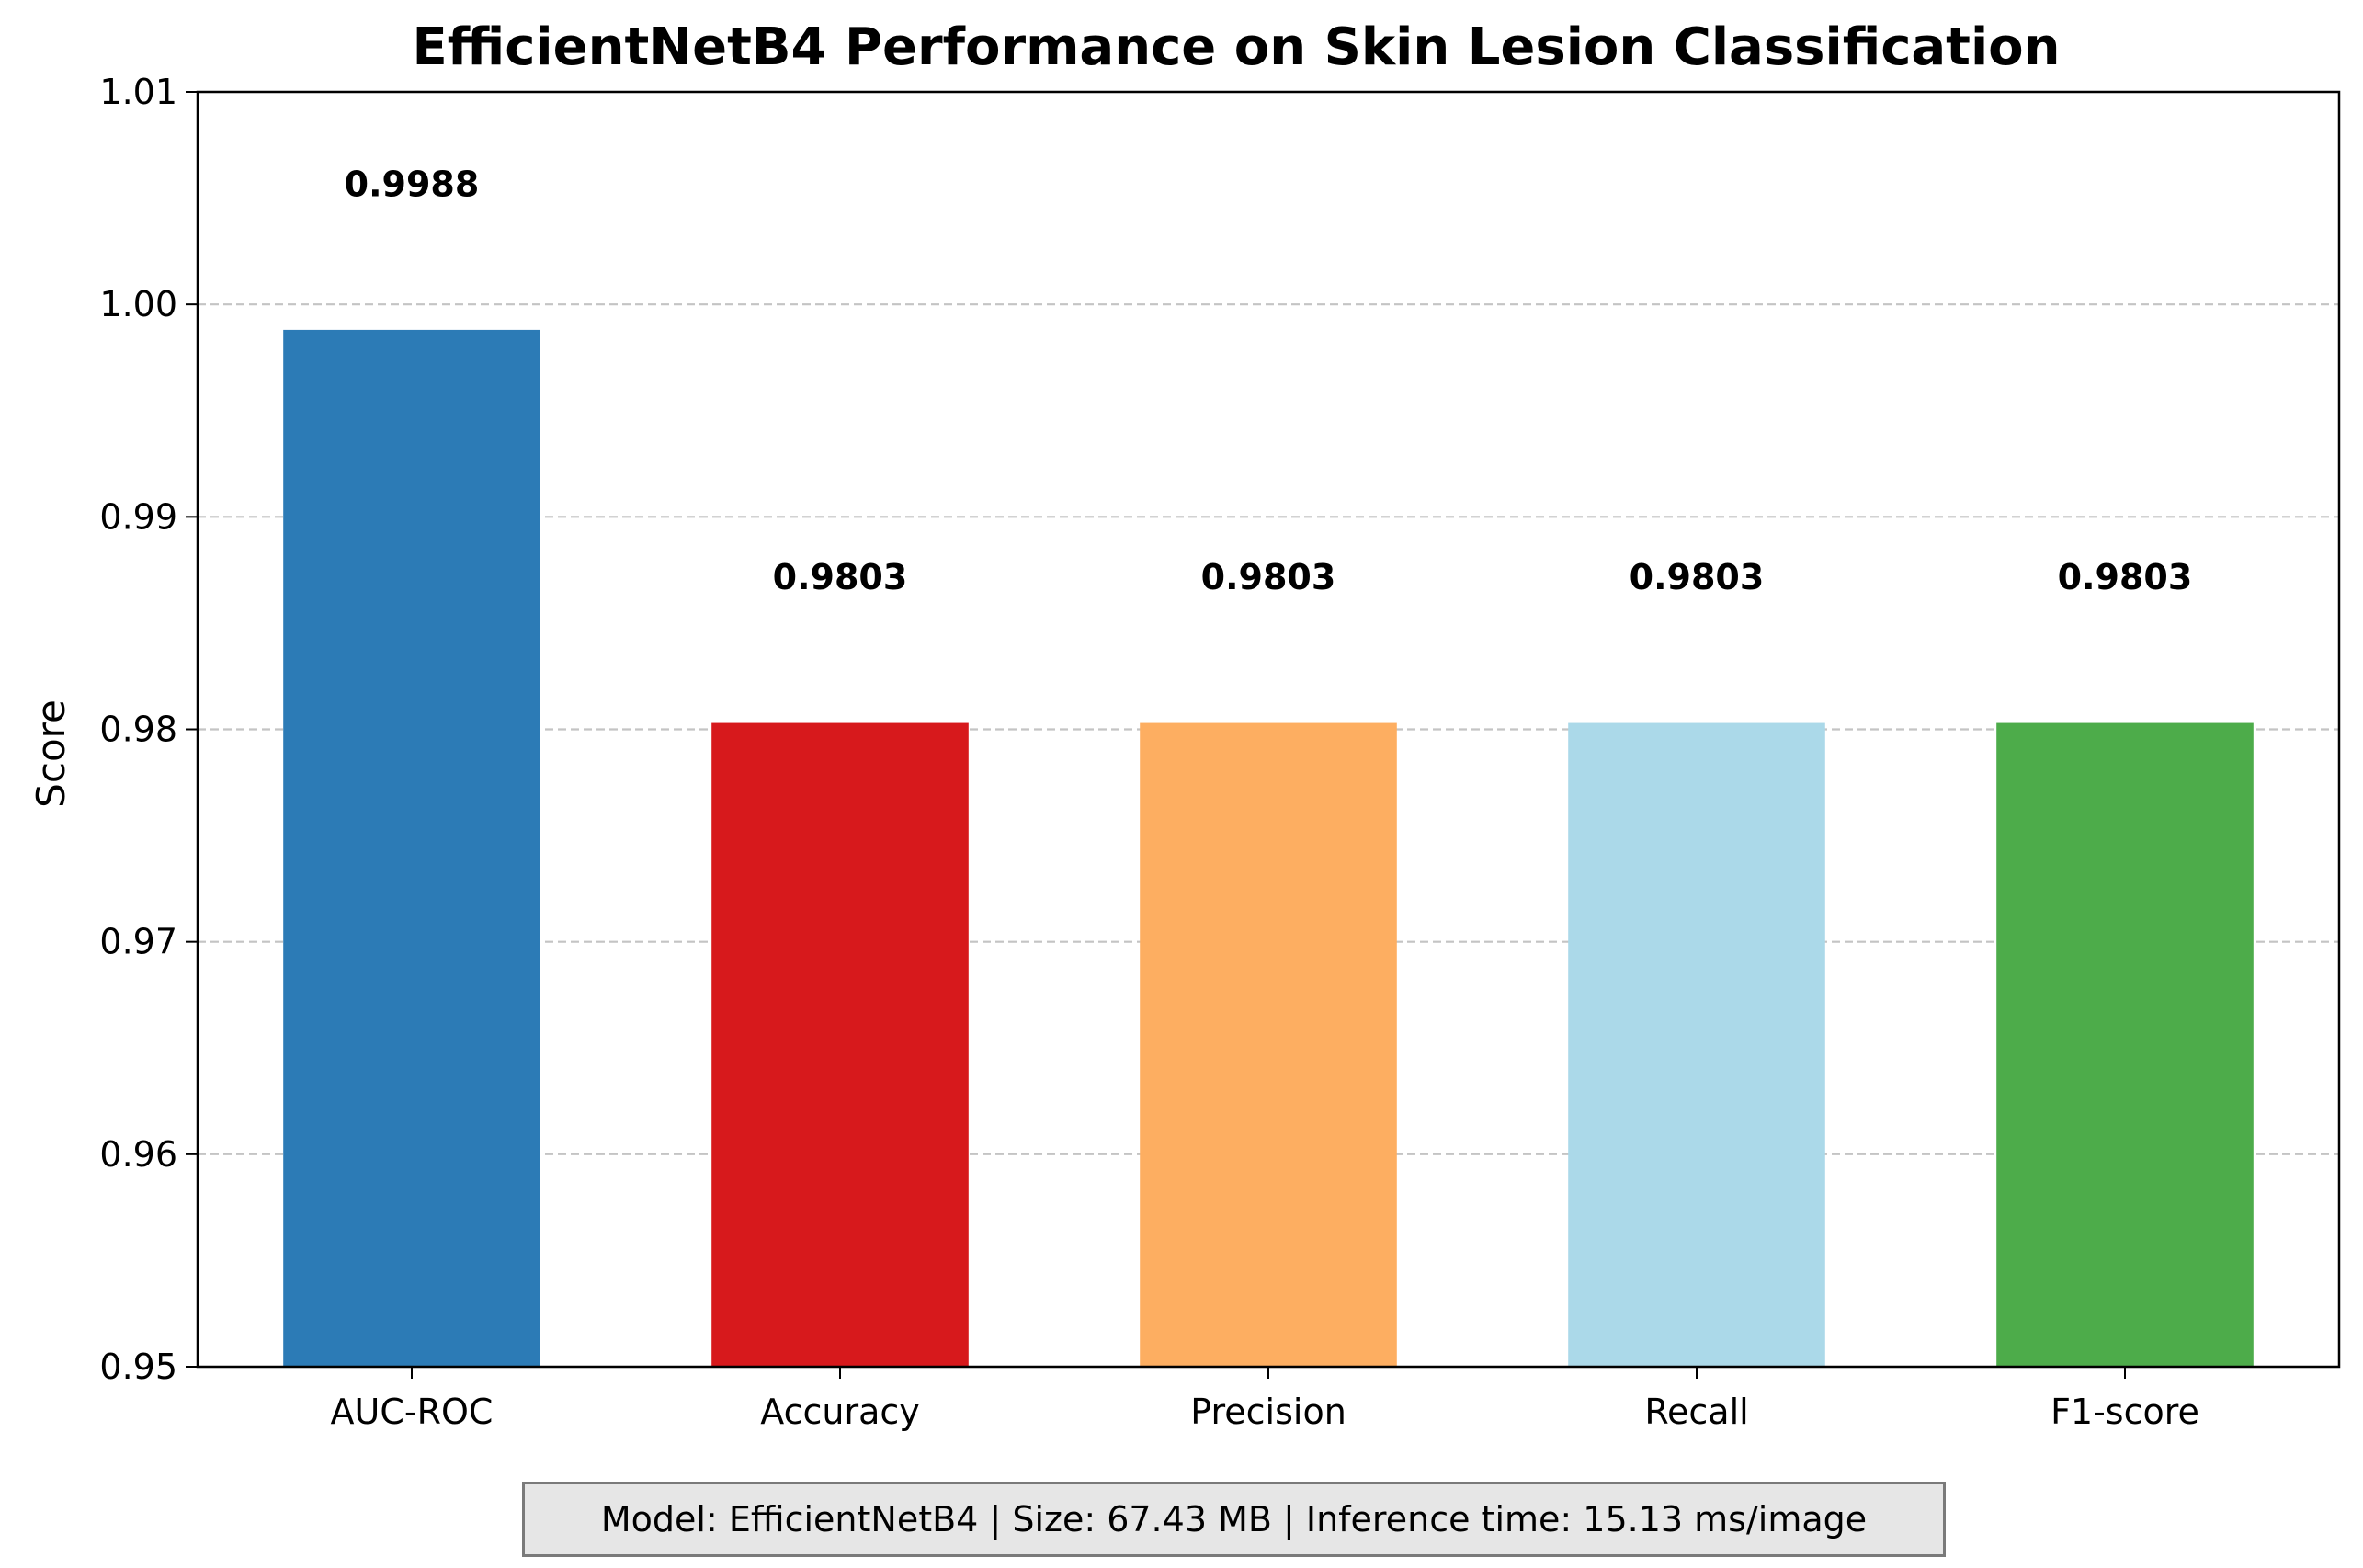 This screenshot has width=2363, height=1568. I want to click on y-tick-label: 0.97, so click(138, 942).